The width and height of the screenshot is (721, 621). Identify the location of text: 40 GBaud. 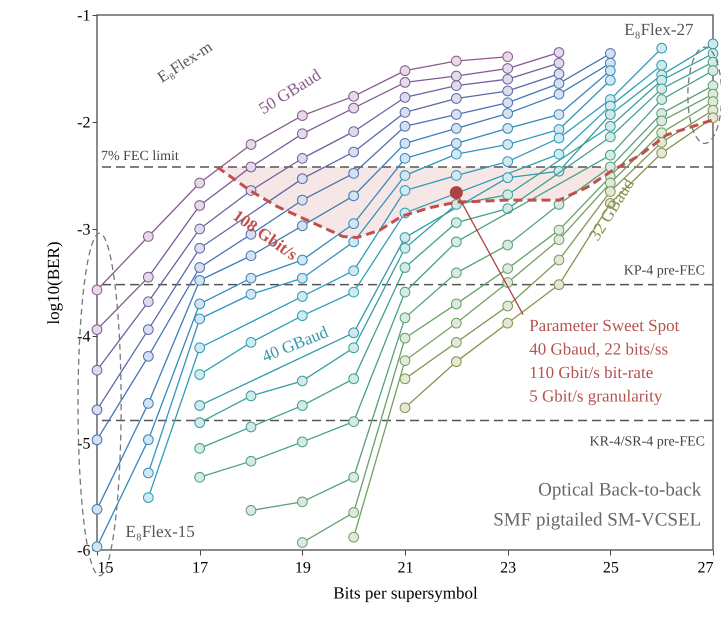
(295, 344).